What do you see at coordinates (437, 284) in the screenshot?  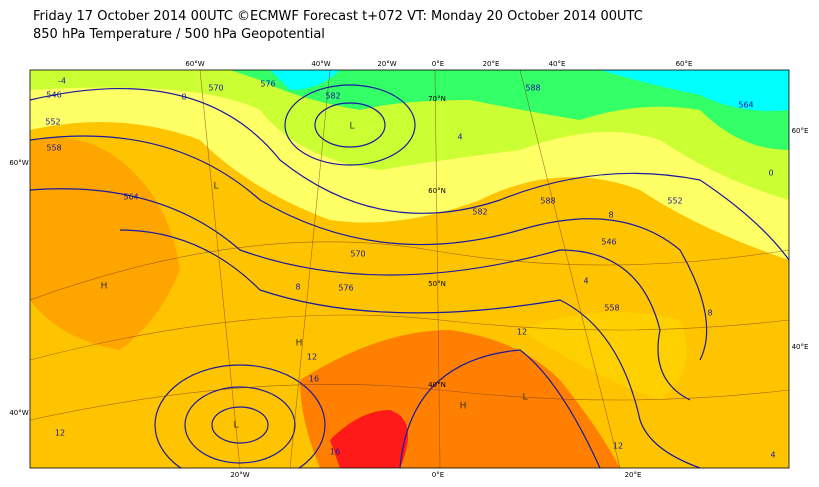 I see `lat-label: 50°N` at bounding box center [437, 284].